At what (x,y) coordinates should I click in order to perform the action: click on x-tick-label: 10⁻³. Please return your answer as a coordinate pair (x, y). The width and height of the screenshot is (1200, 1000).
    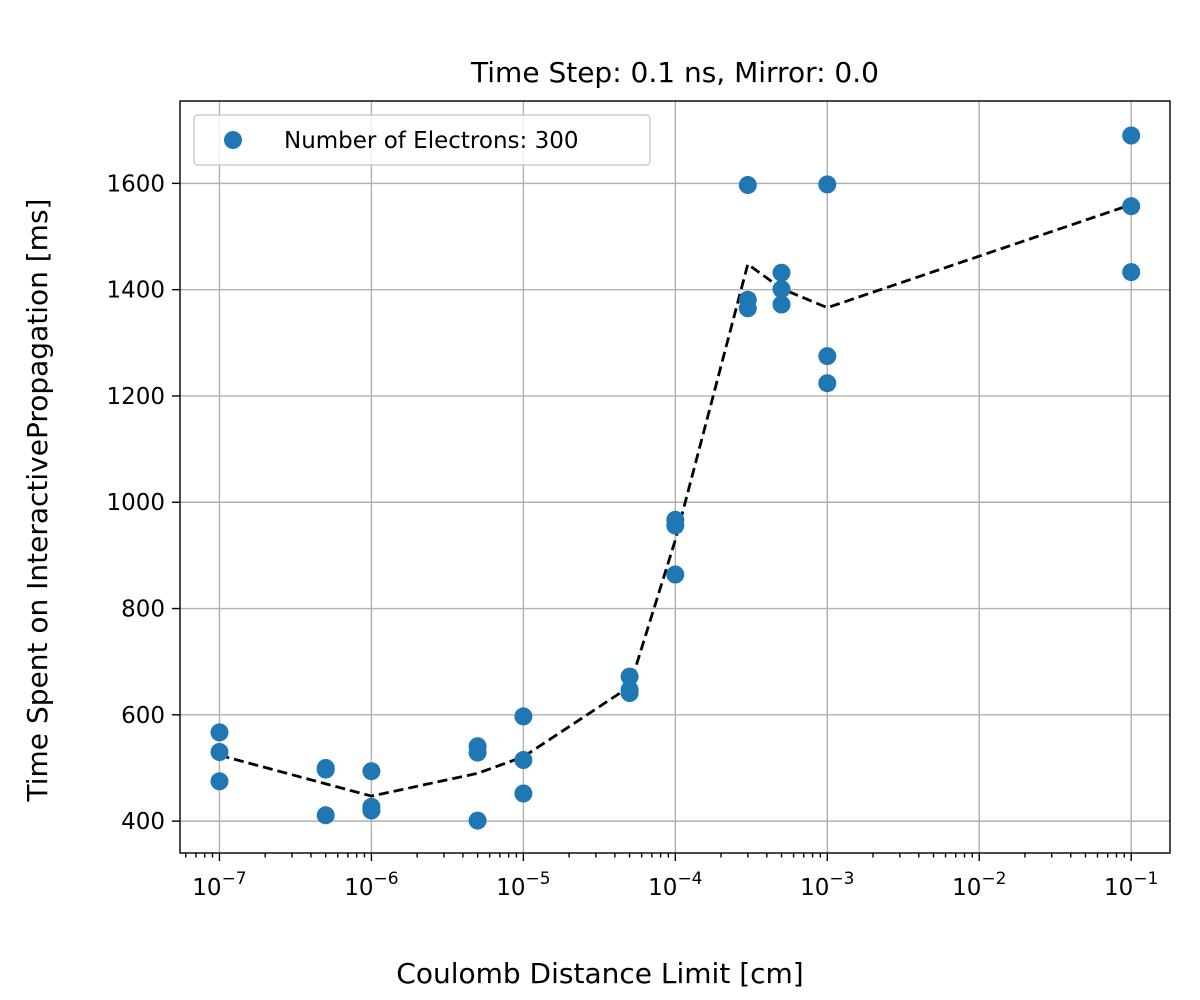
    Looking at the image, I should click on (827, 885).